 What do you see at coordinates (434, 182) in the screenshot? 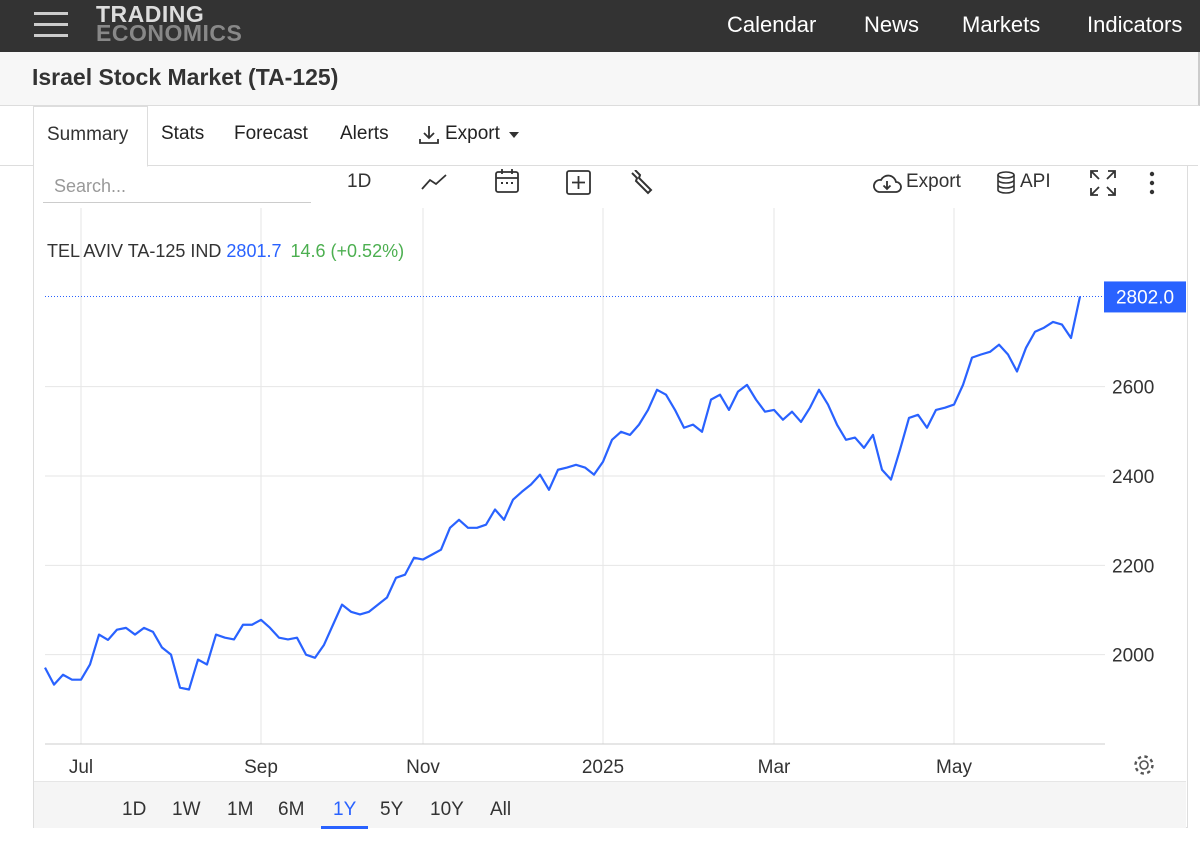
I see `chart-type-icon` at bounding box center [434, 182].